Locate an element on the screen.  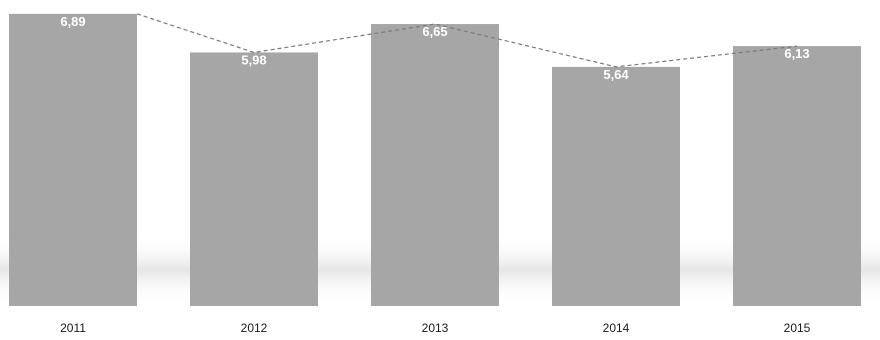
value-label-2011: 6,89 is located at coordinates (72, 21).